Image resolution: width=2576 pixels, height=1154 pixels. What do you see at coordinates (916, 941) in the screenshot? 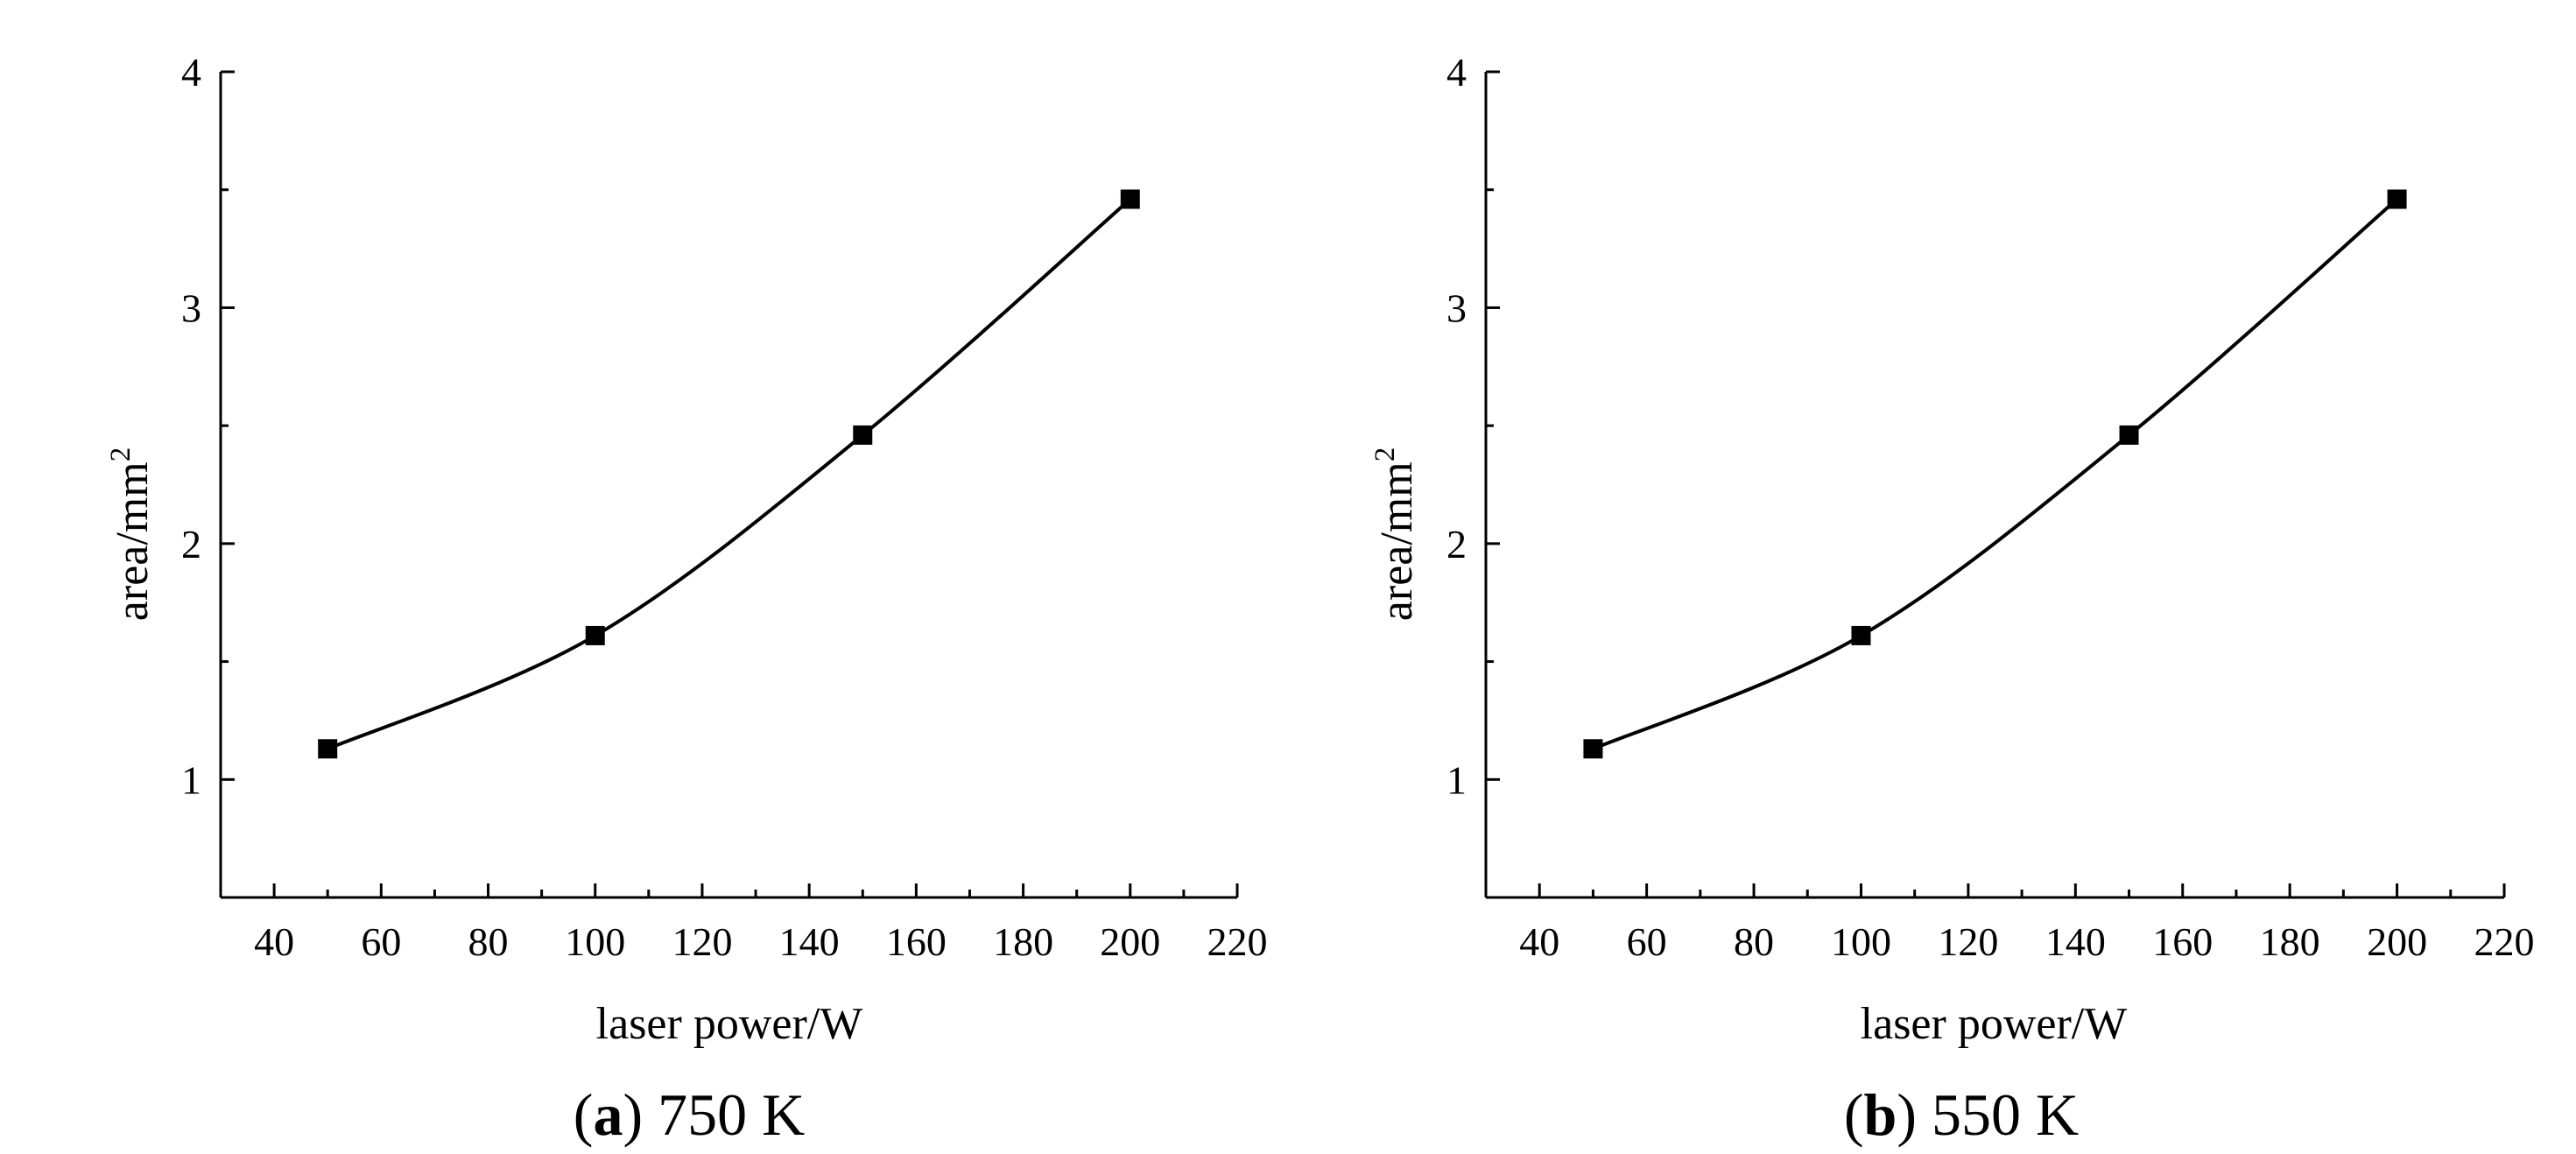
I see `panel-a-x-tick-label: 160` at bounding box center [916, 941].